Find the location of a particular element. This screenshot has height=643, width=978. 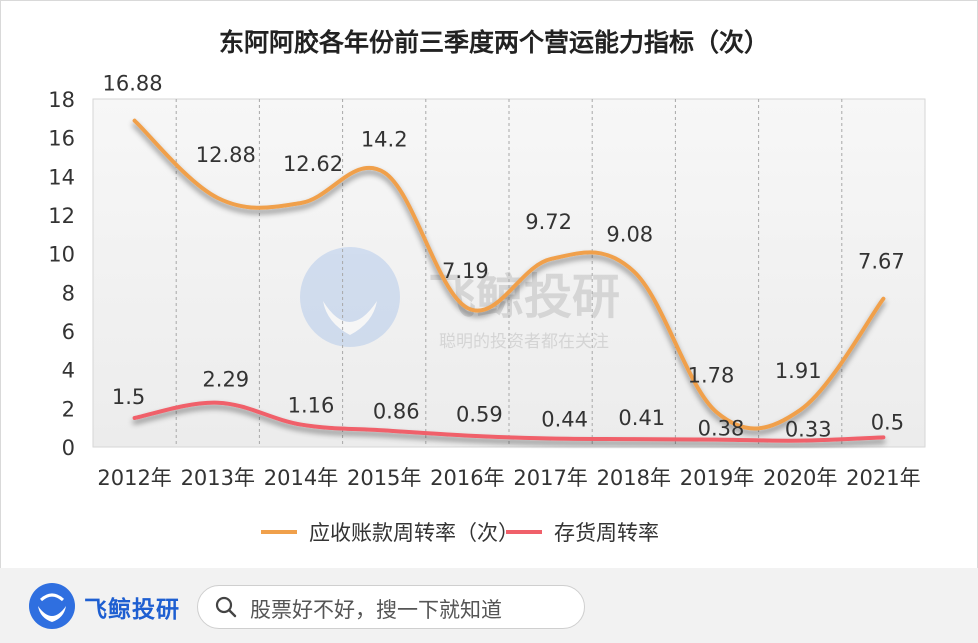

y-tick-label: 10 is located at coordinates (61, 255).